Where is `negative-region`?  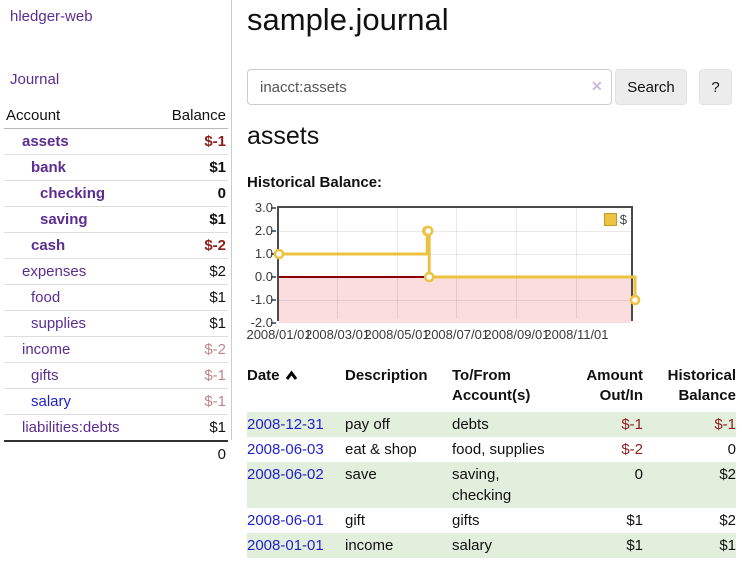 negative-region is located at coordinates (455, 300).